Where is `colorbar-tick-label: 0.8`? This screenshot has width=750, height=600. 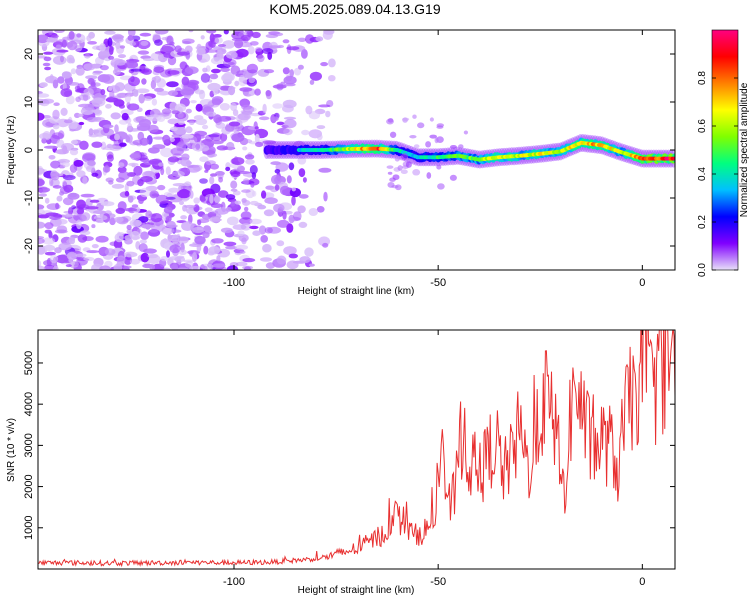 colorbar-tick-label: 0.8 is located at coordinates (702, 78).